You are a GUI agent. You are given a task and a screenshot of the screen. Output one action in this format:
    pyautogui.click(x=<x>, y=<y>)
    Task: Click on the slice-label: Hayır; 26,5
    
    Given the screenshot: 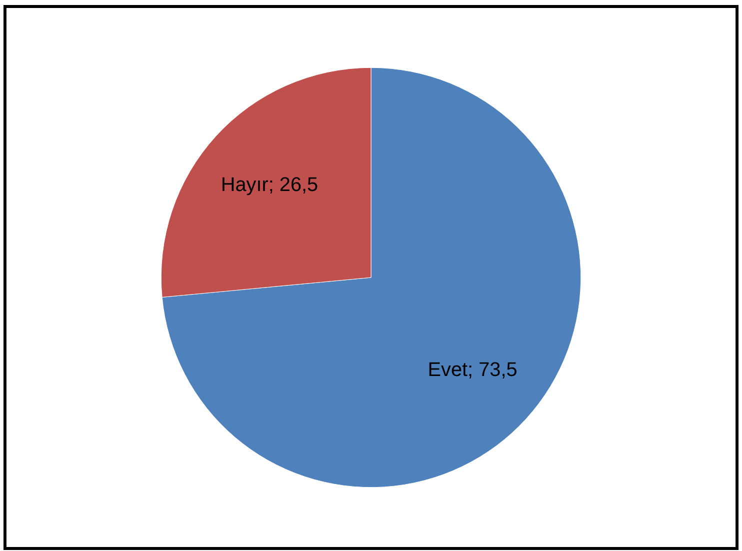 What is the action you would take?
    pyautogui.click(x=269, y=185)
    